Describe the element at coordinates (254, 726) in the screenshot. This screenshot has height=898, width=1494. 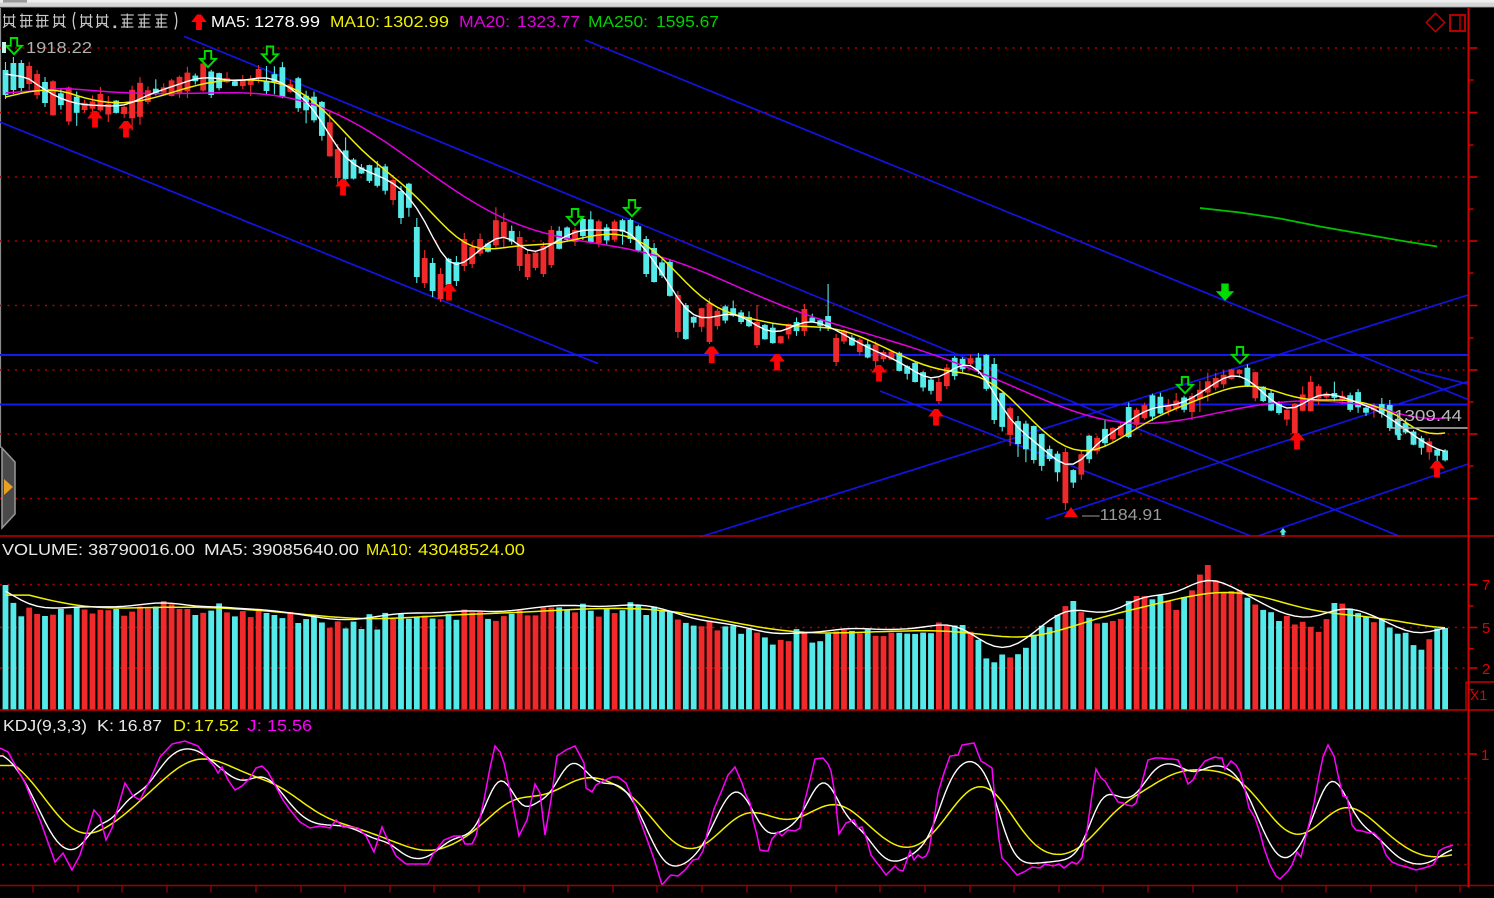
I see `svg-text: J:` at that location.